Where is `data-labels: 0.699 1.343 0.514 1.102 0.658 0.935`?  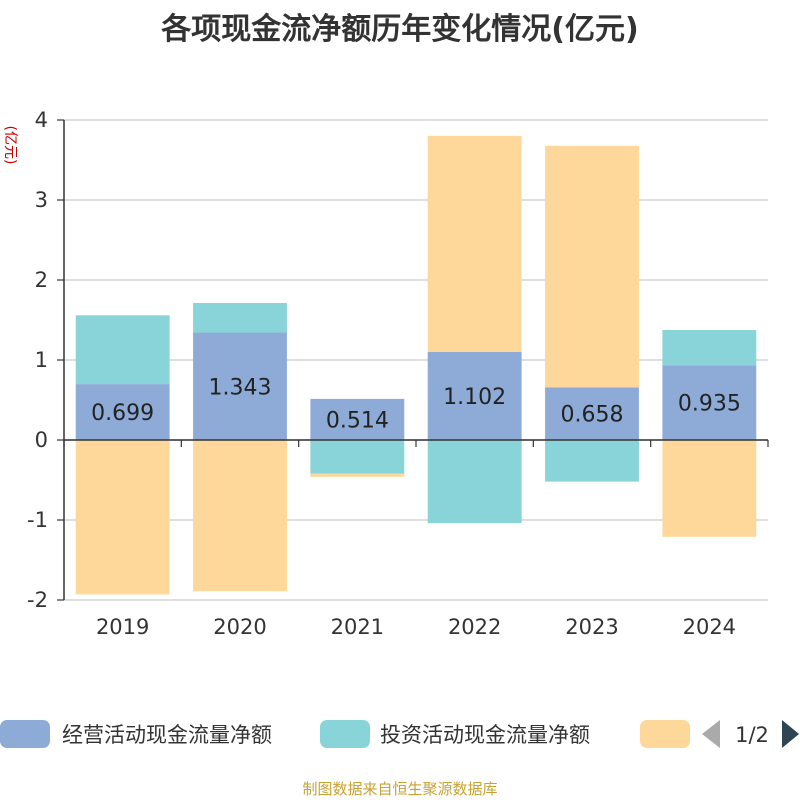 data-labels: 0.699 1.343 0.514 1.102 0.658 0.935 is located at coordinates (416, 404).